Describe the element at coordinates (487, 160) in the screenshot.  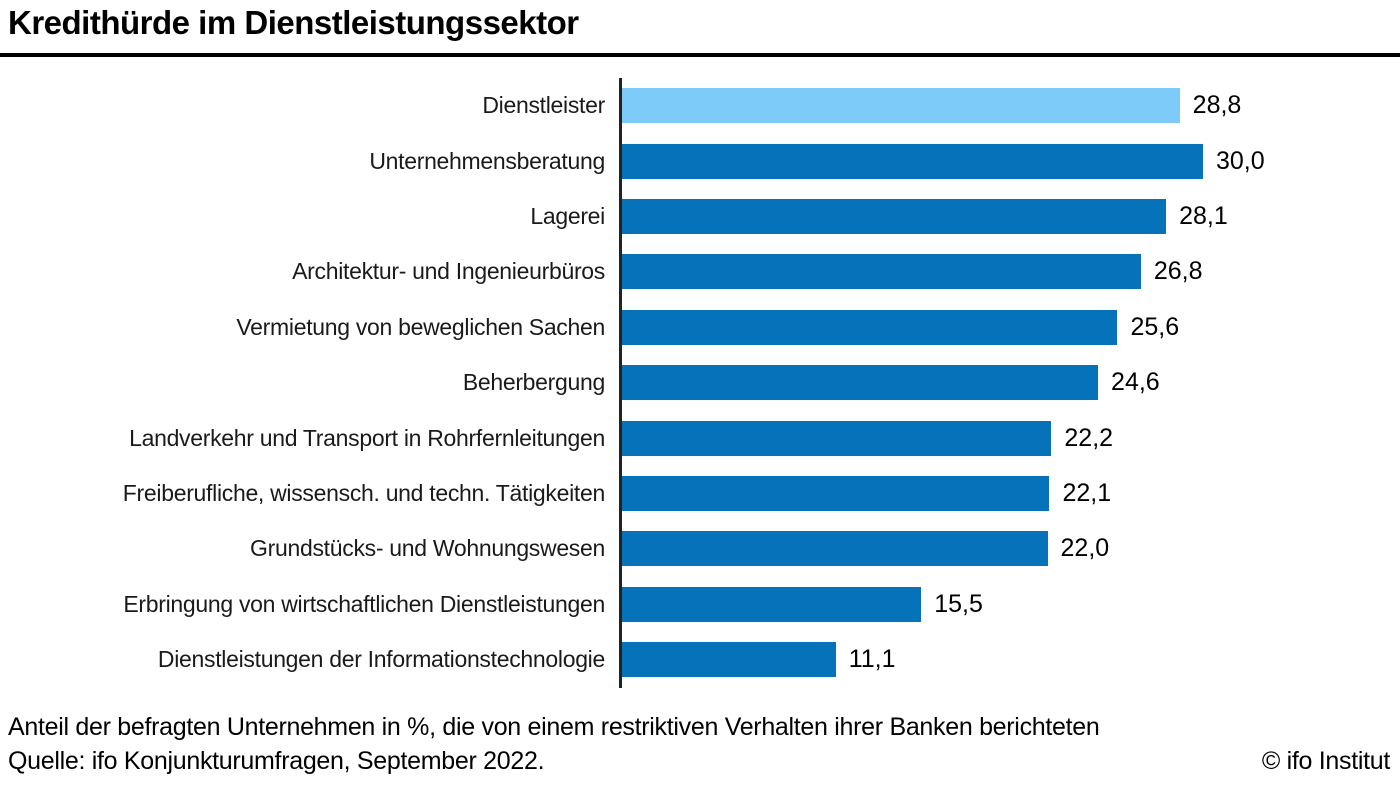
I see `category-label: Unternehmensberatung` at that location.